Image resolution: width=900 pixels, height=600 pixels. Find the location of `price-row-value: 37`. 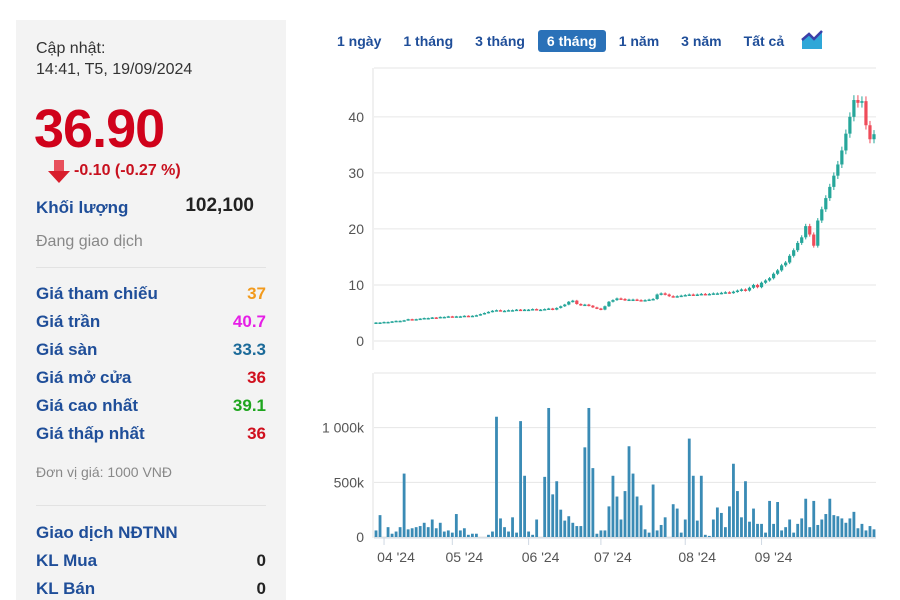

price-row-value: 37 is located at coordinates (256, 293).